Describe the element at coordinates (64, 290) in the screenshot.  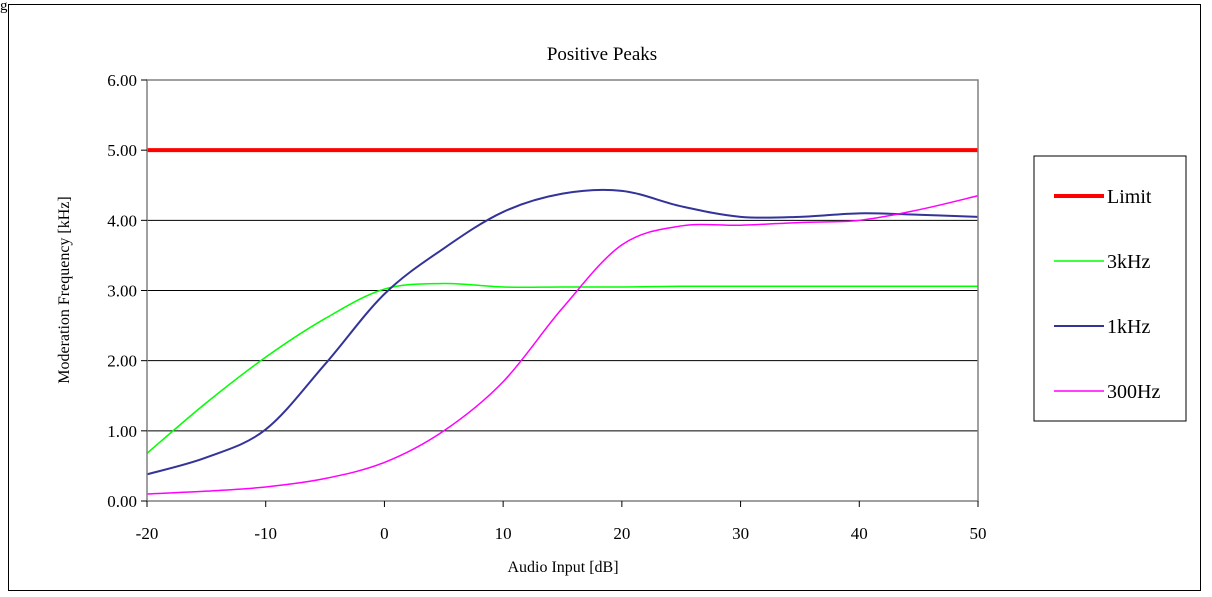
I see `y-axis-label: Moderation Frequency [kHz]` at that location.